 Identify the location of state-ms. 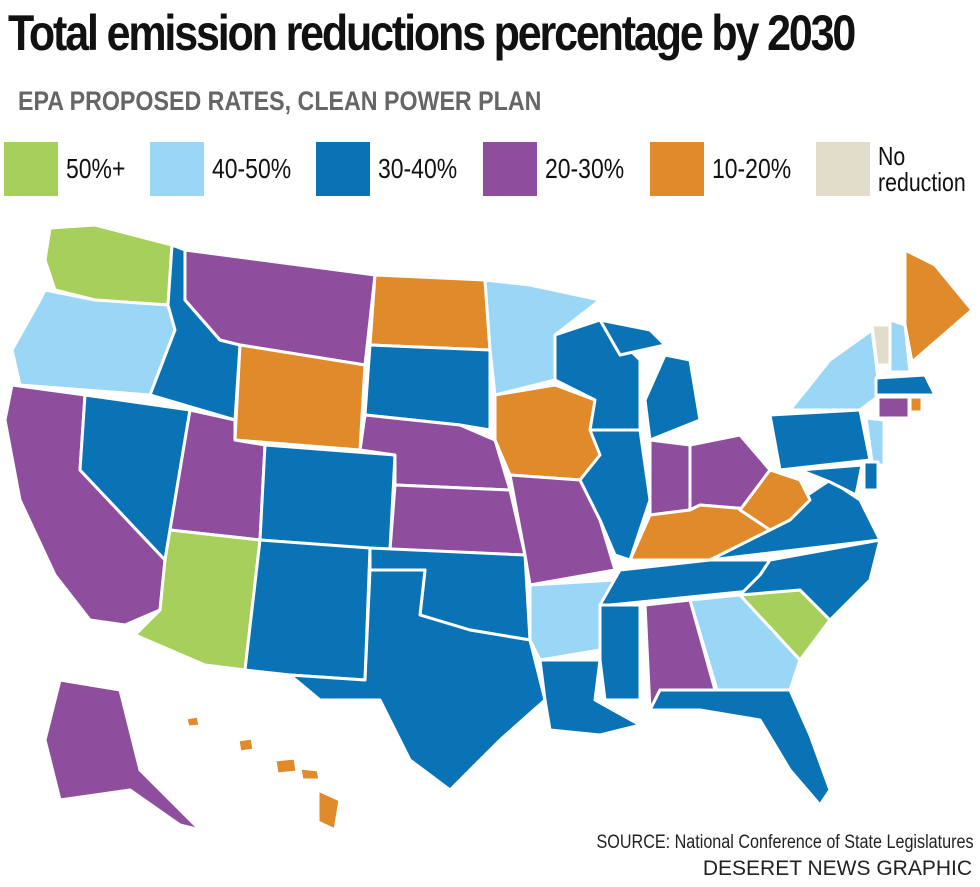
(620, 652).